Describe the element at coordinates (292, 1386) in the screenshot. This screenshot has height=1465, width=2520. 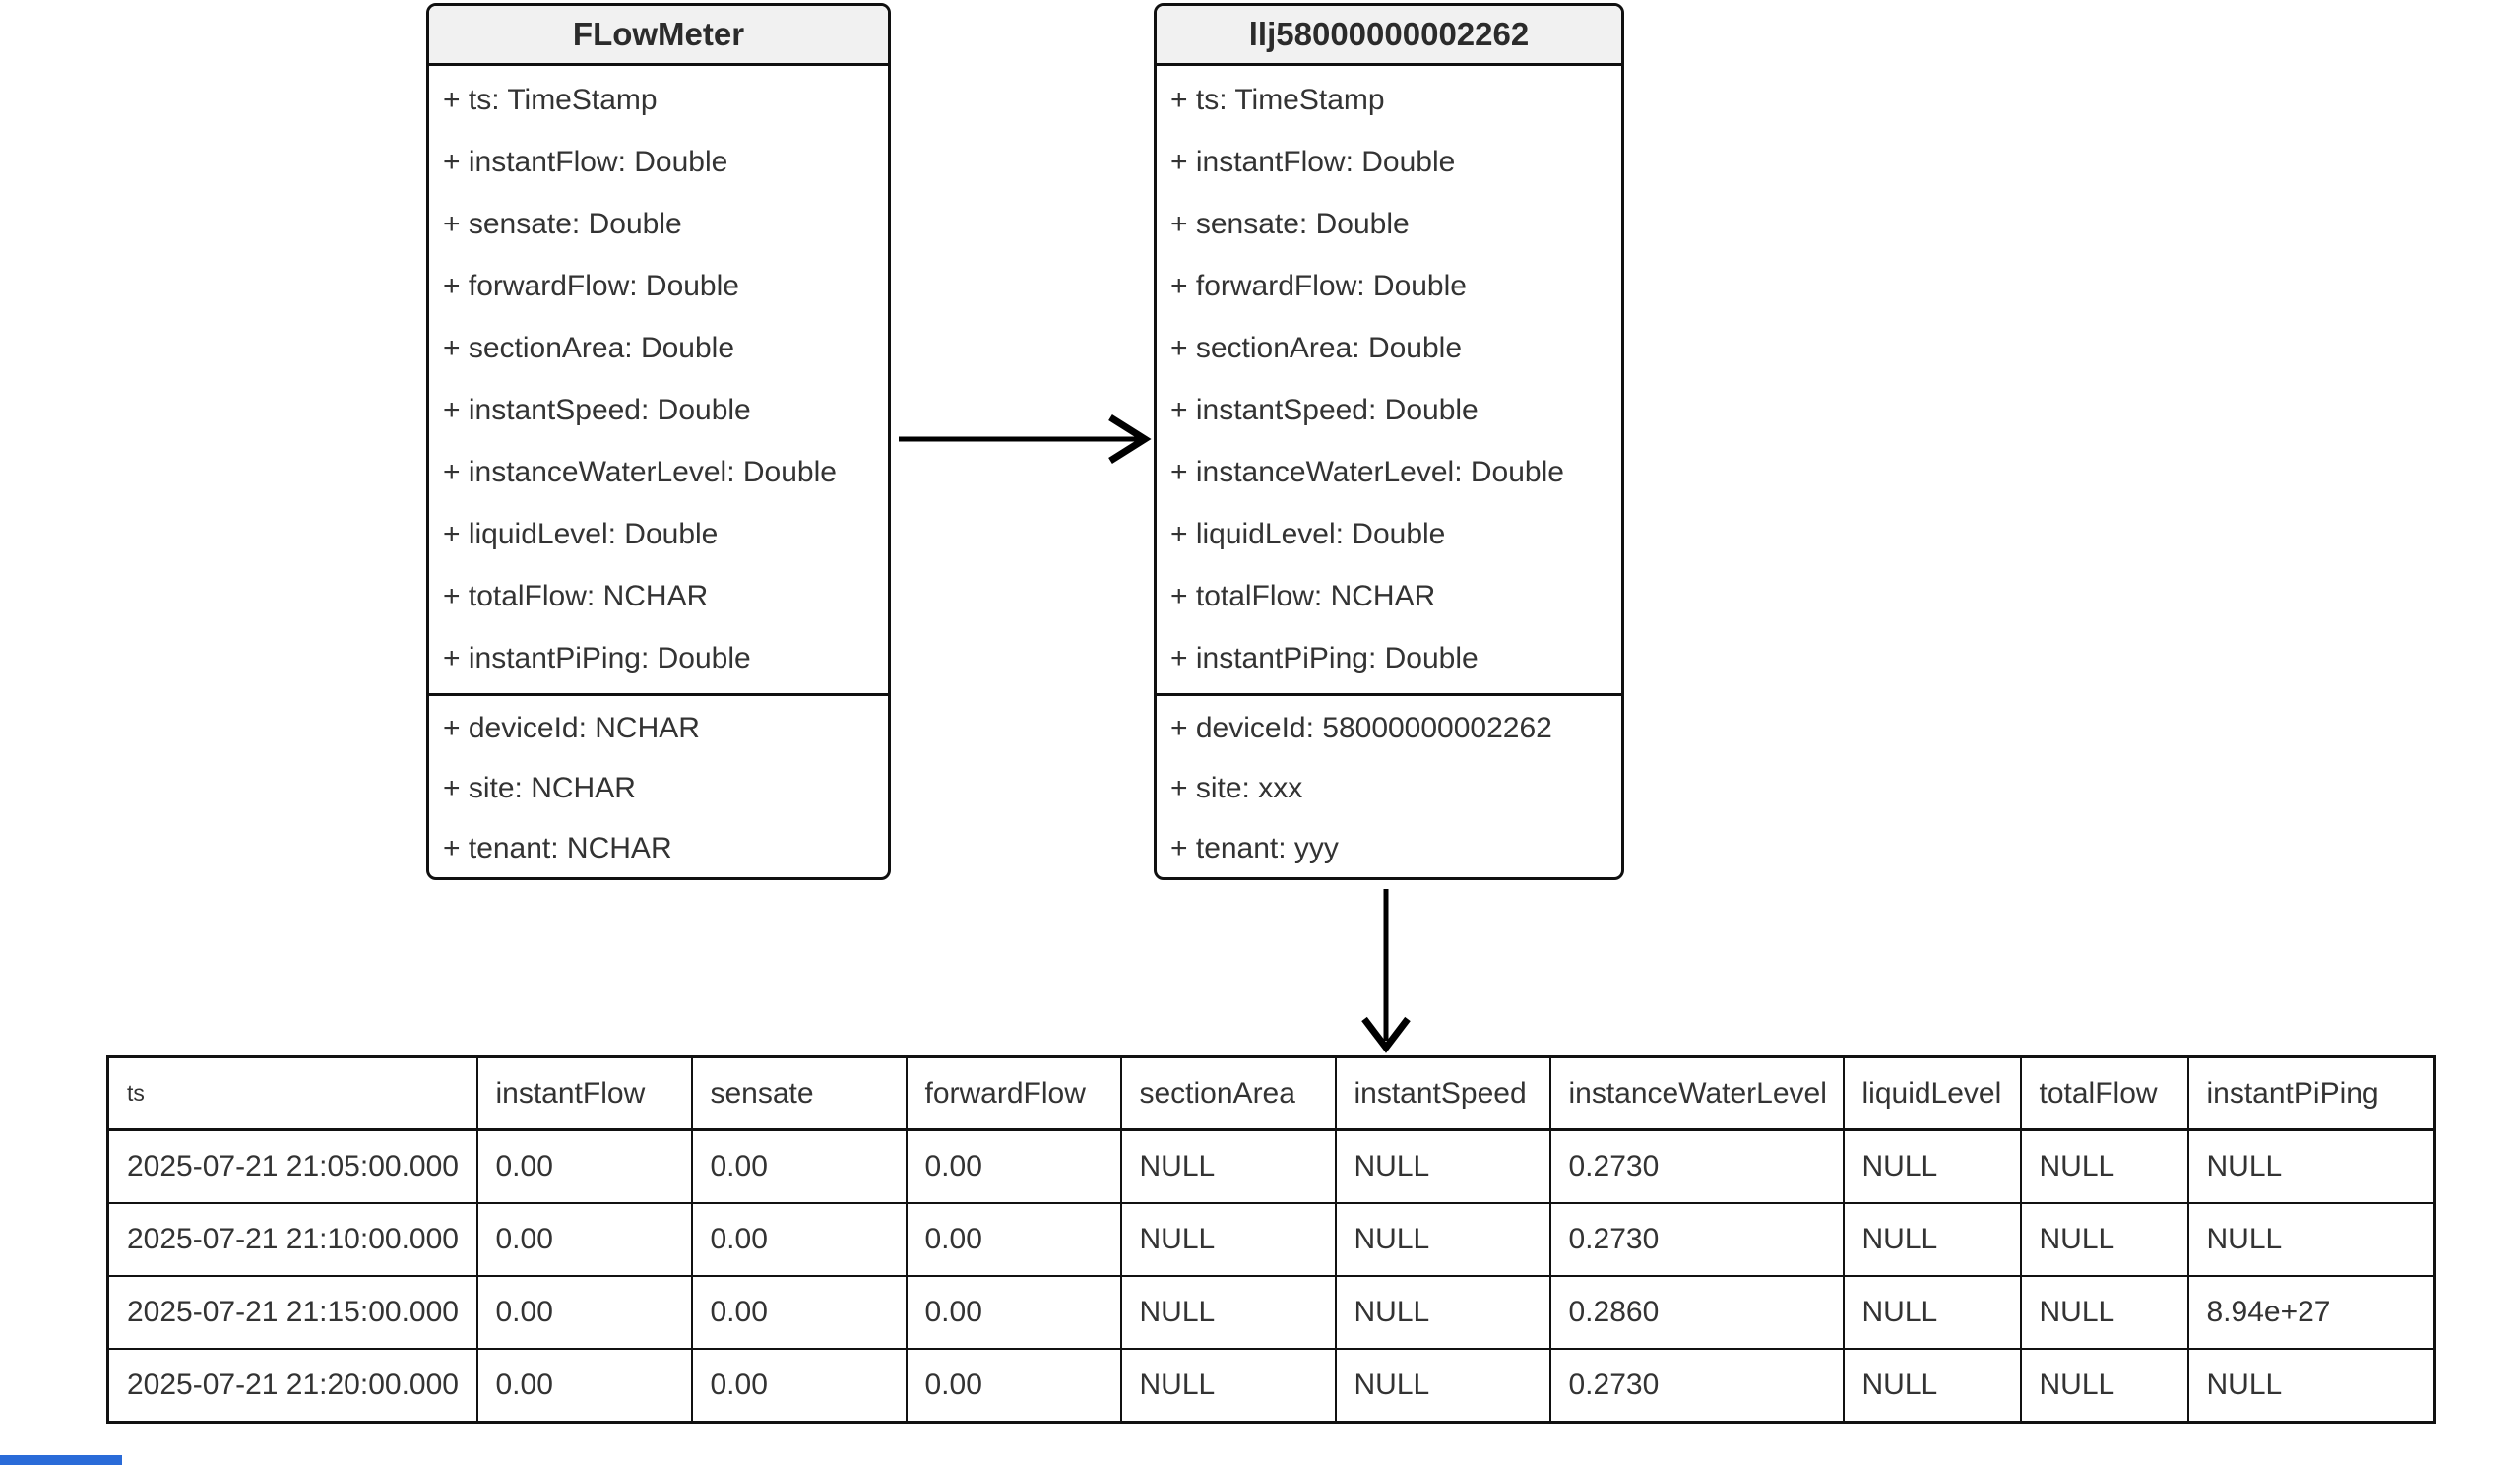
I see `table-cell: 2025-07-21 21:20:00.000` at that location.